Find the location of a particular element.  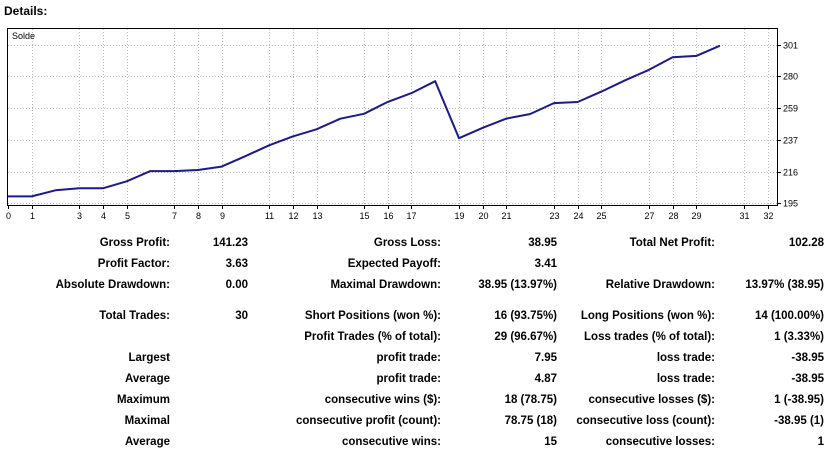

y-tick-label: 301 is located at coordinates (790, 46).